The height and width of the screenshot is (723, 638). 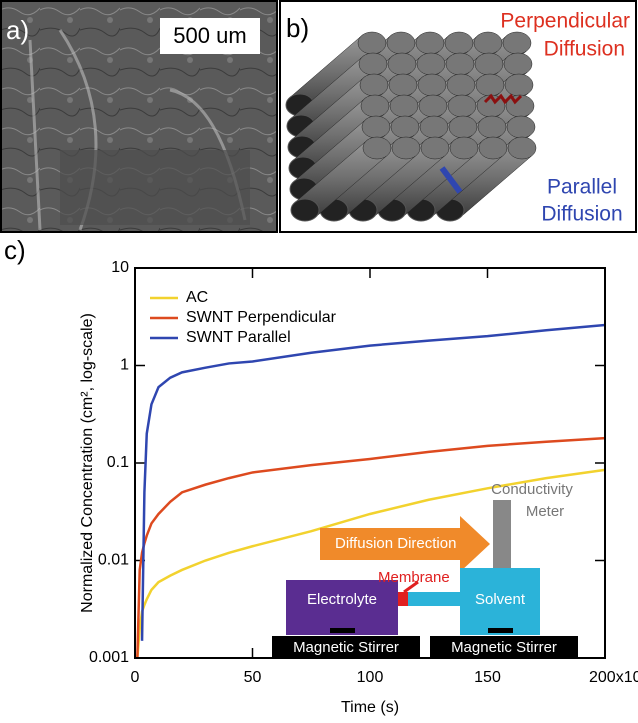 I want to click on inset-label: Meter, so click(x=545, y=511).